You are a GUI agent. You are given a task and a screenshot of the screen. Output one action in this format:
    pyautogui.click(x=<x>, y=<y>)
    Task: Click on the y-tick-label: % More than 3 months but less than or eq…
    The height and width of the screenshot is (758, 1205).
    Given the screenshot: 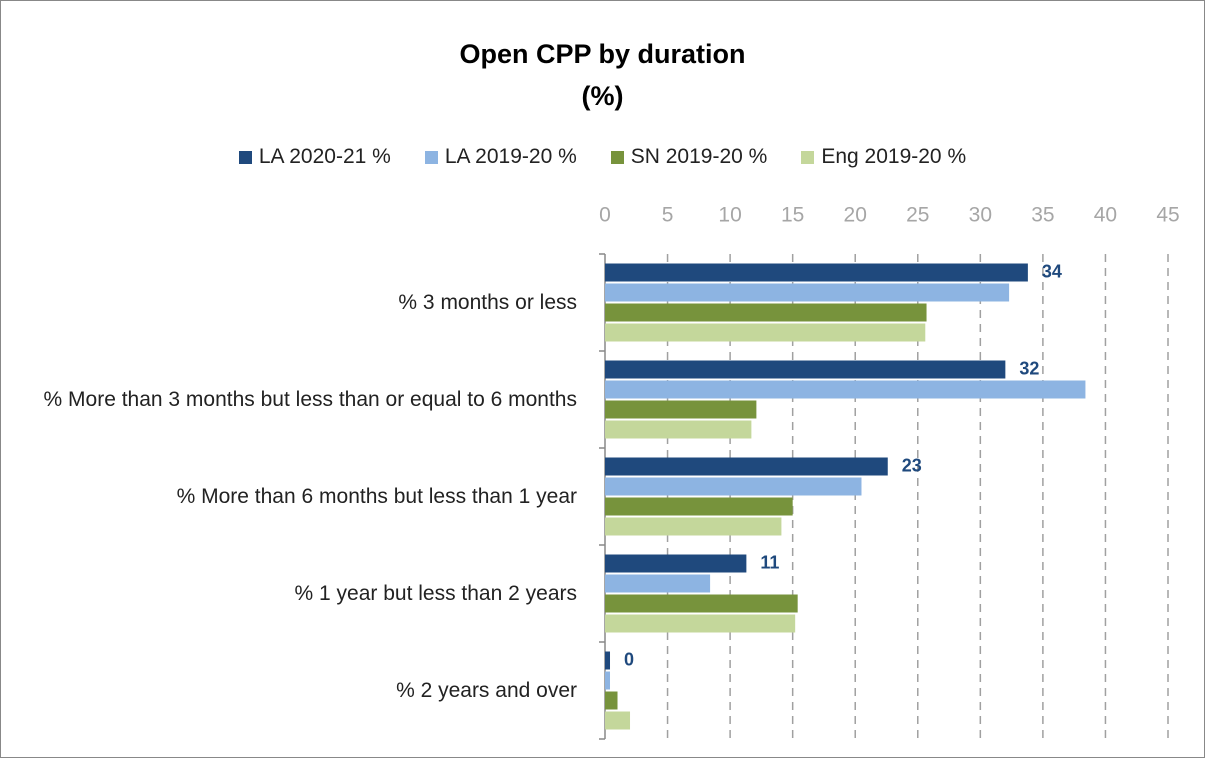 What is the action you would take?
    pyautogui.click(x=310, y=399)
    